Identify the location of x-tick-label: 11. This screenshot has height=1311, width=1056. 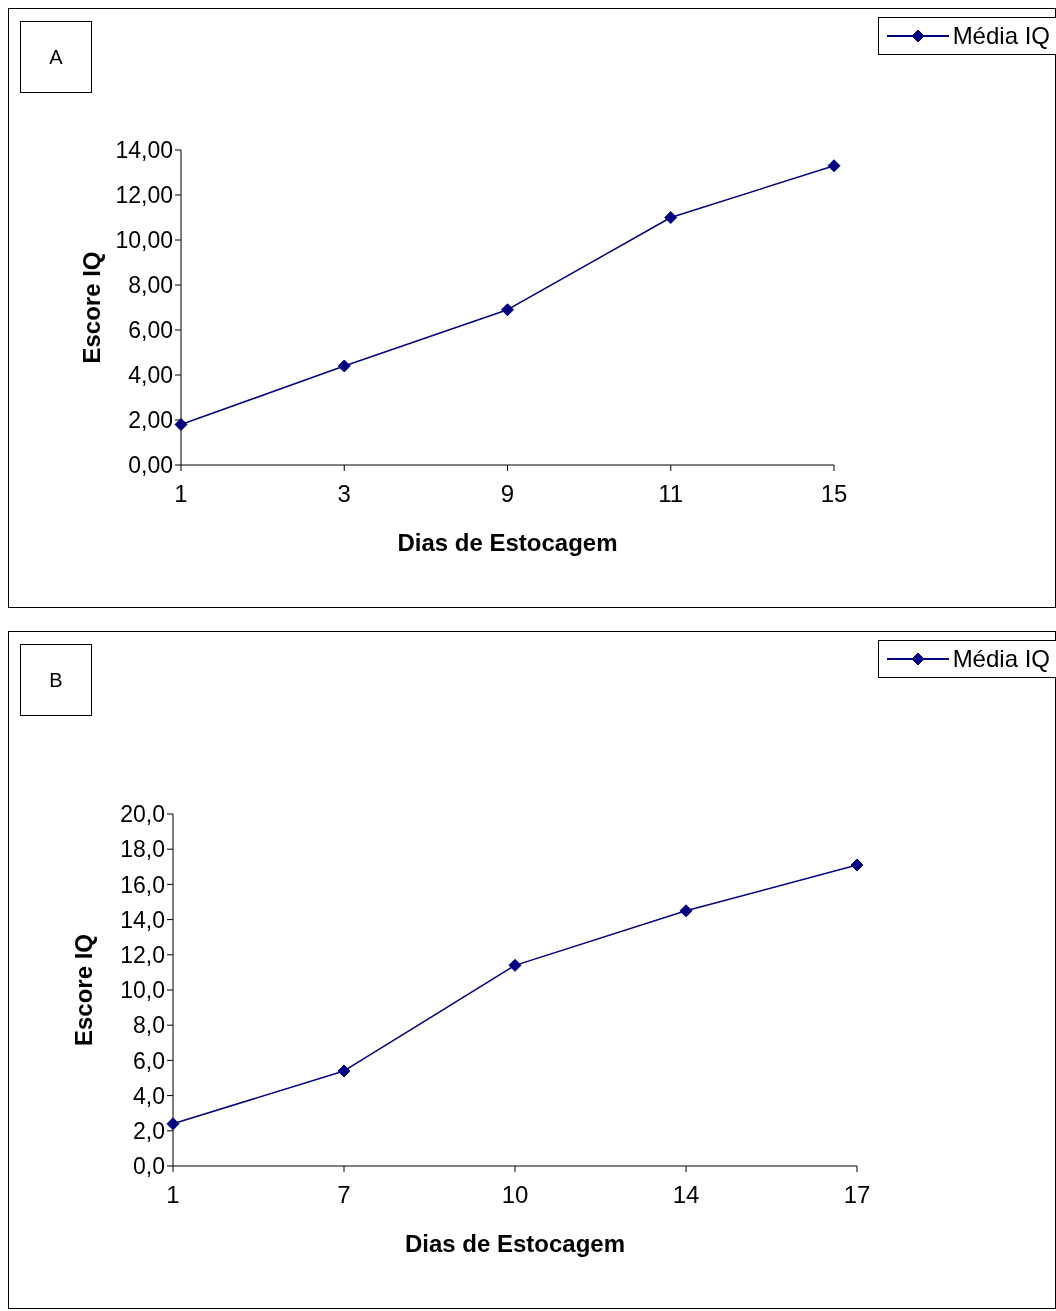
(671, 494).